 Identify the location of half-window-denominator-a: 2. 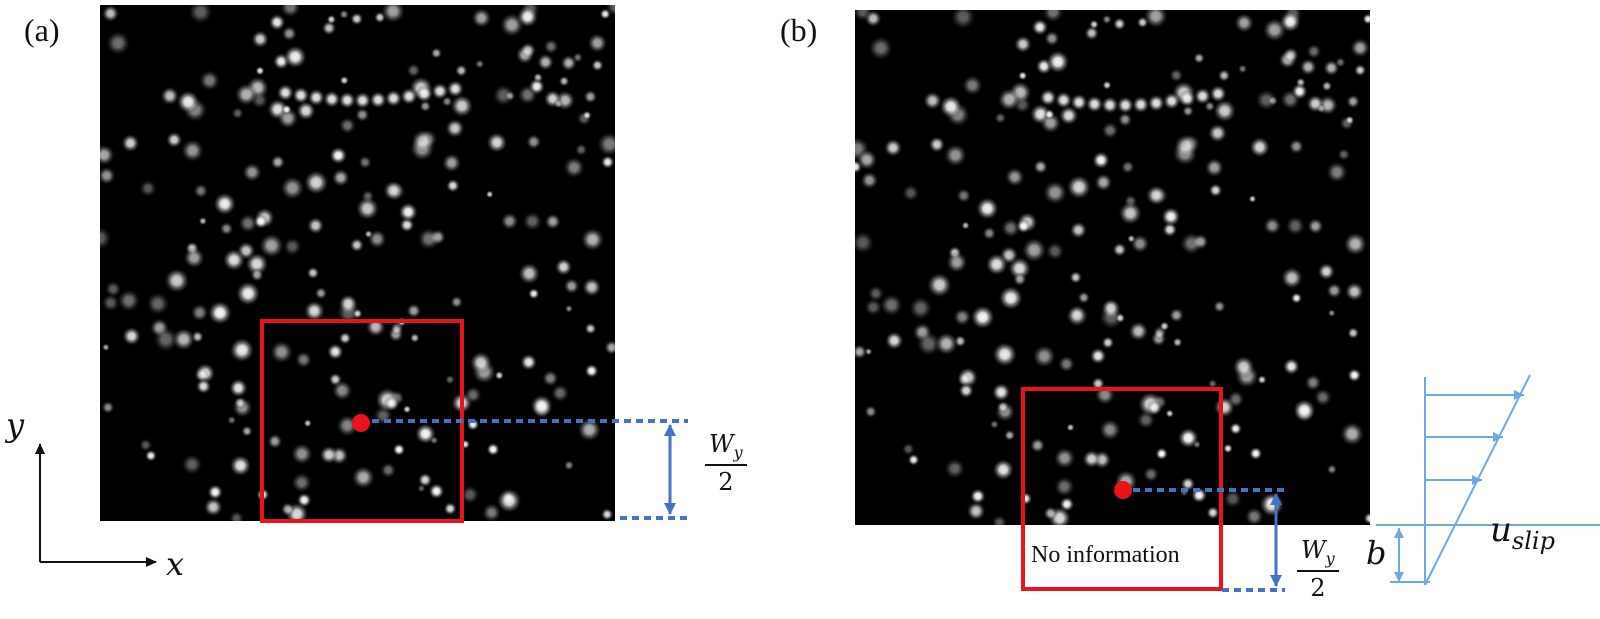
(726, 481).